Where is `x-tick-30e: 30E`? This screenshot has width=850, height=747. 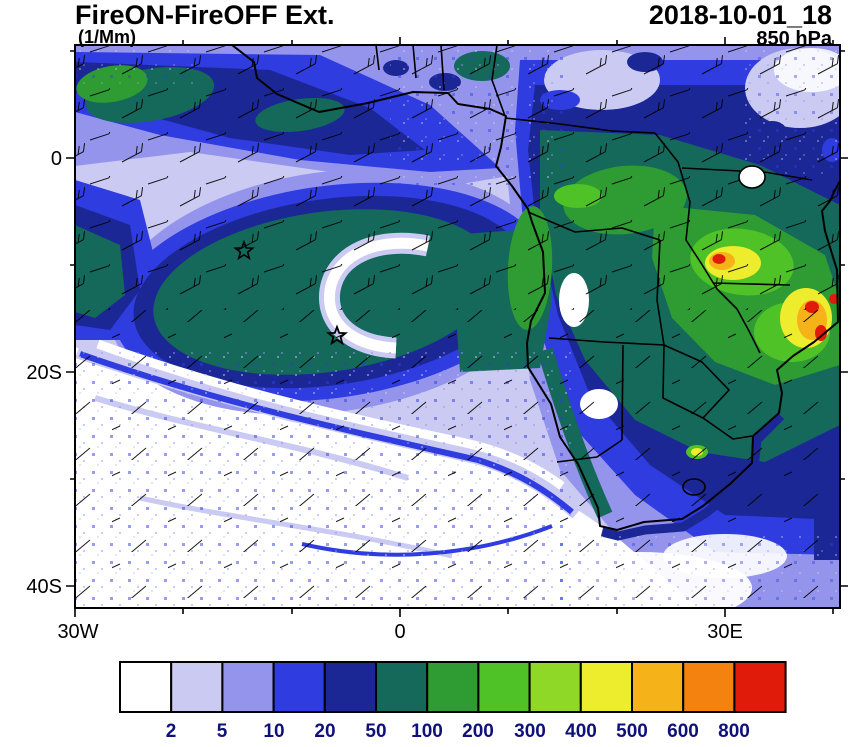 x-tick-30e: 30E is located at coordinates (725, 632).